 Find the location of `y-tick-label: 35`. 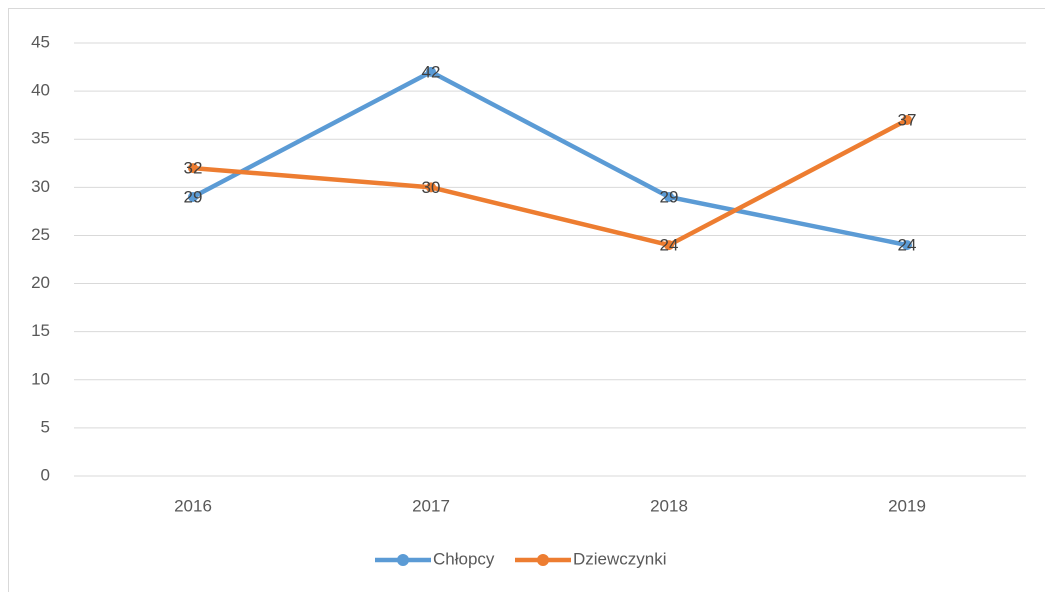

y-tick-label: 35 is located at coordinates (40, 138).